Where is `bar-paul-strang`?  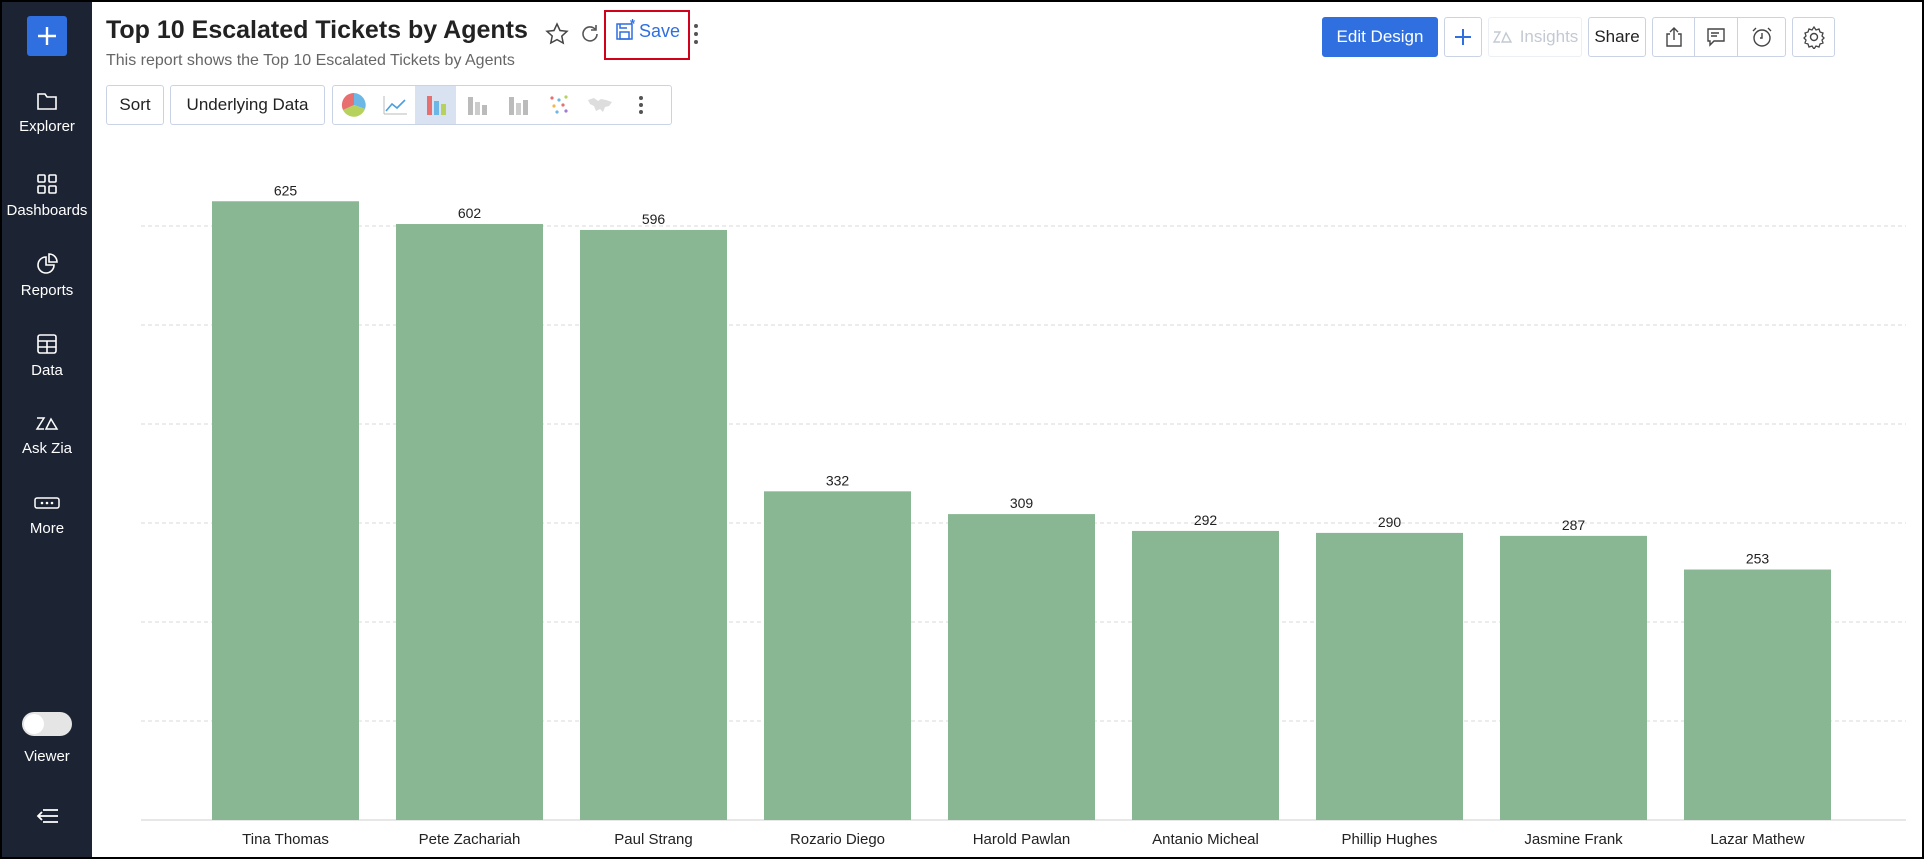
bar-paul-strang is located at coordinates (653, 524).